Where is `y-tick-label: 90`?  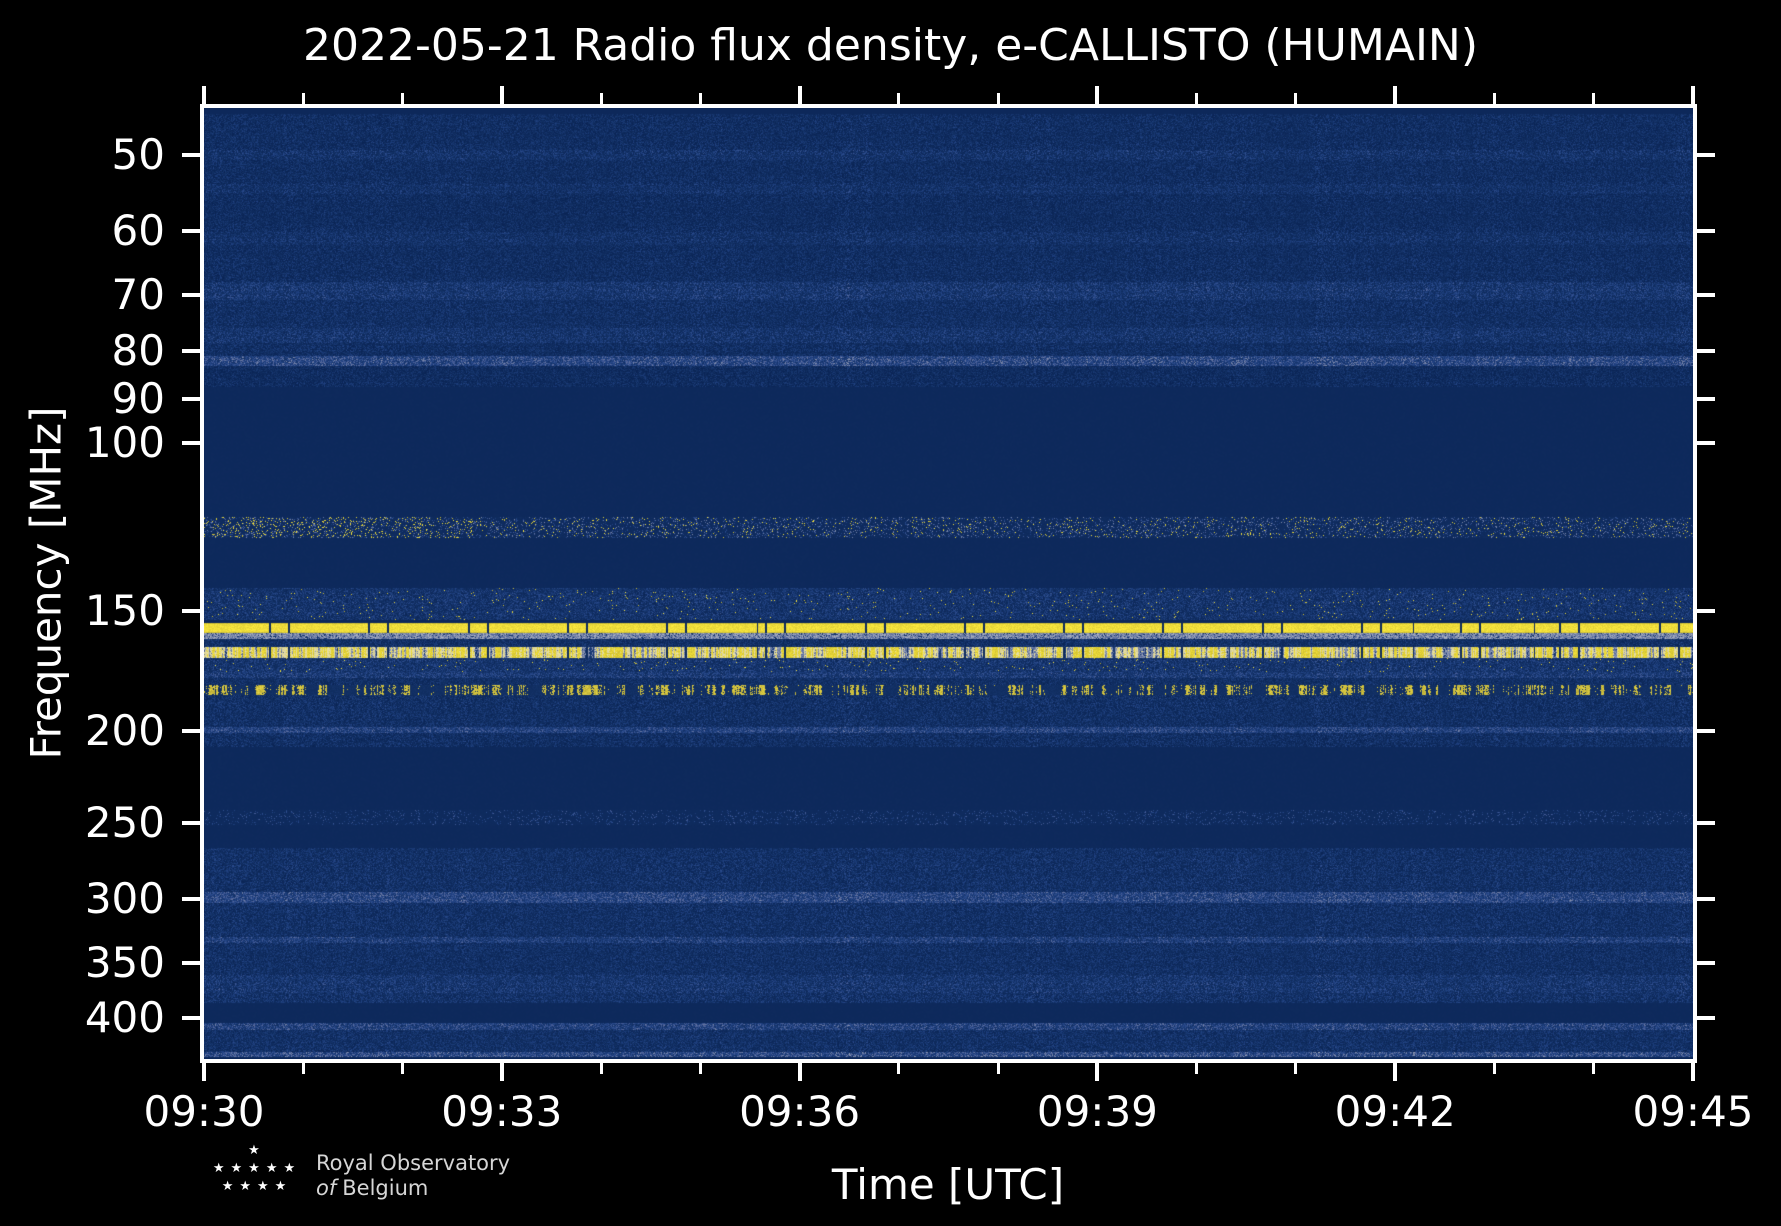
y-tick-label: 90 is located at coordinates (138, 399).